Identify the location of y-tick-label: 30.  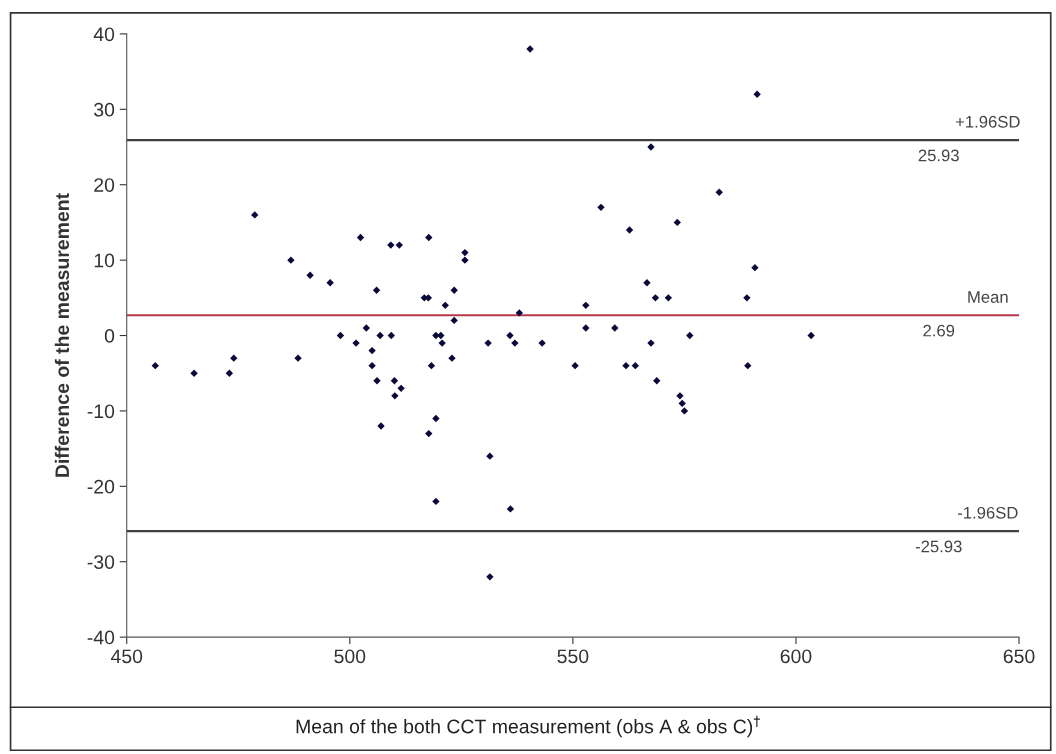
(104, 109).